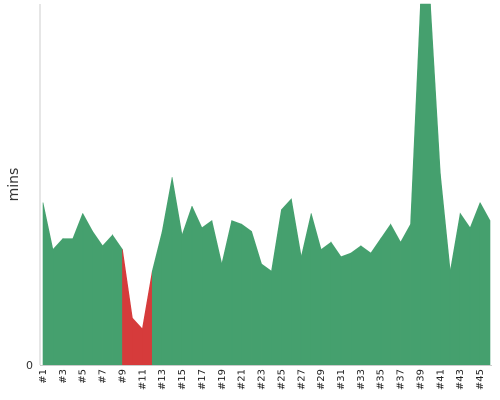 The image size is (500, 400). What do you see at coordinates (242, 379) in the screenshot?
I see `x-tick-label: #21` at bounding box center [242, 379].